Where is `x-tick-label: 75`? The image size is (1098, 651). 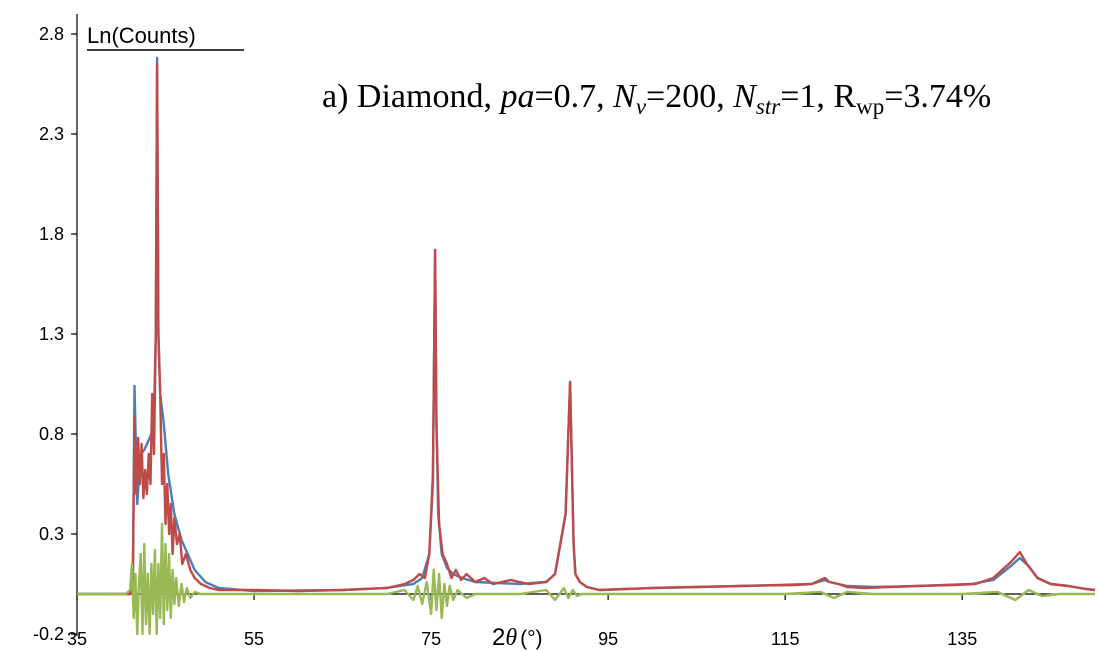
x-tick-label: 75 is located at coordinates (431, 639).